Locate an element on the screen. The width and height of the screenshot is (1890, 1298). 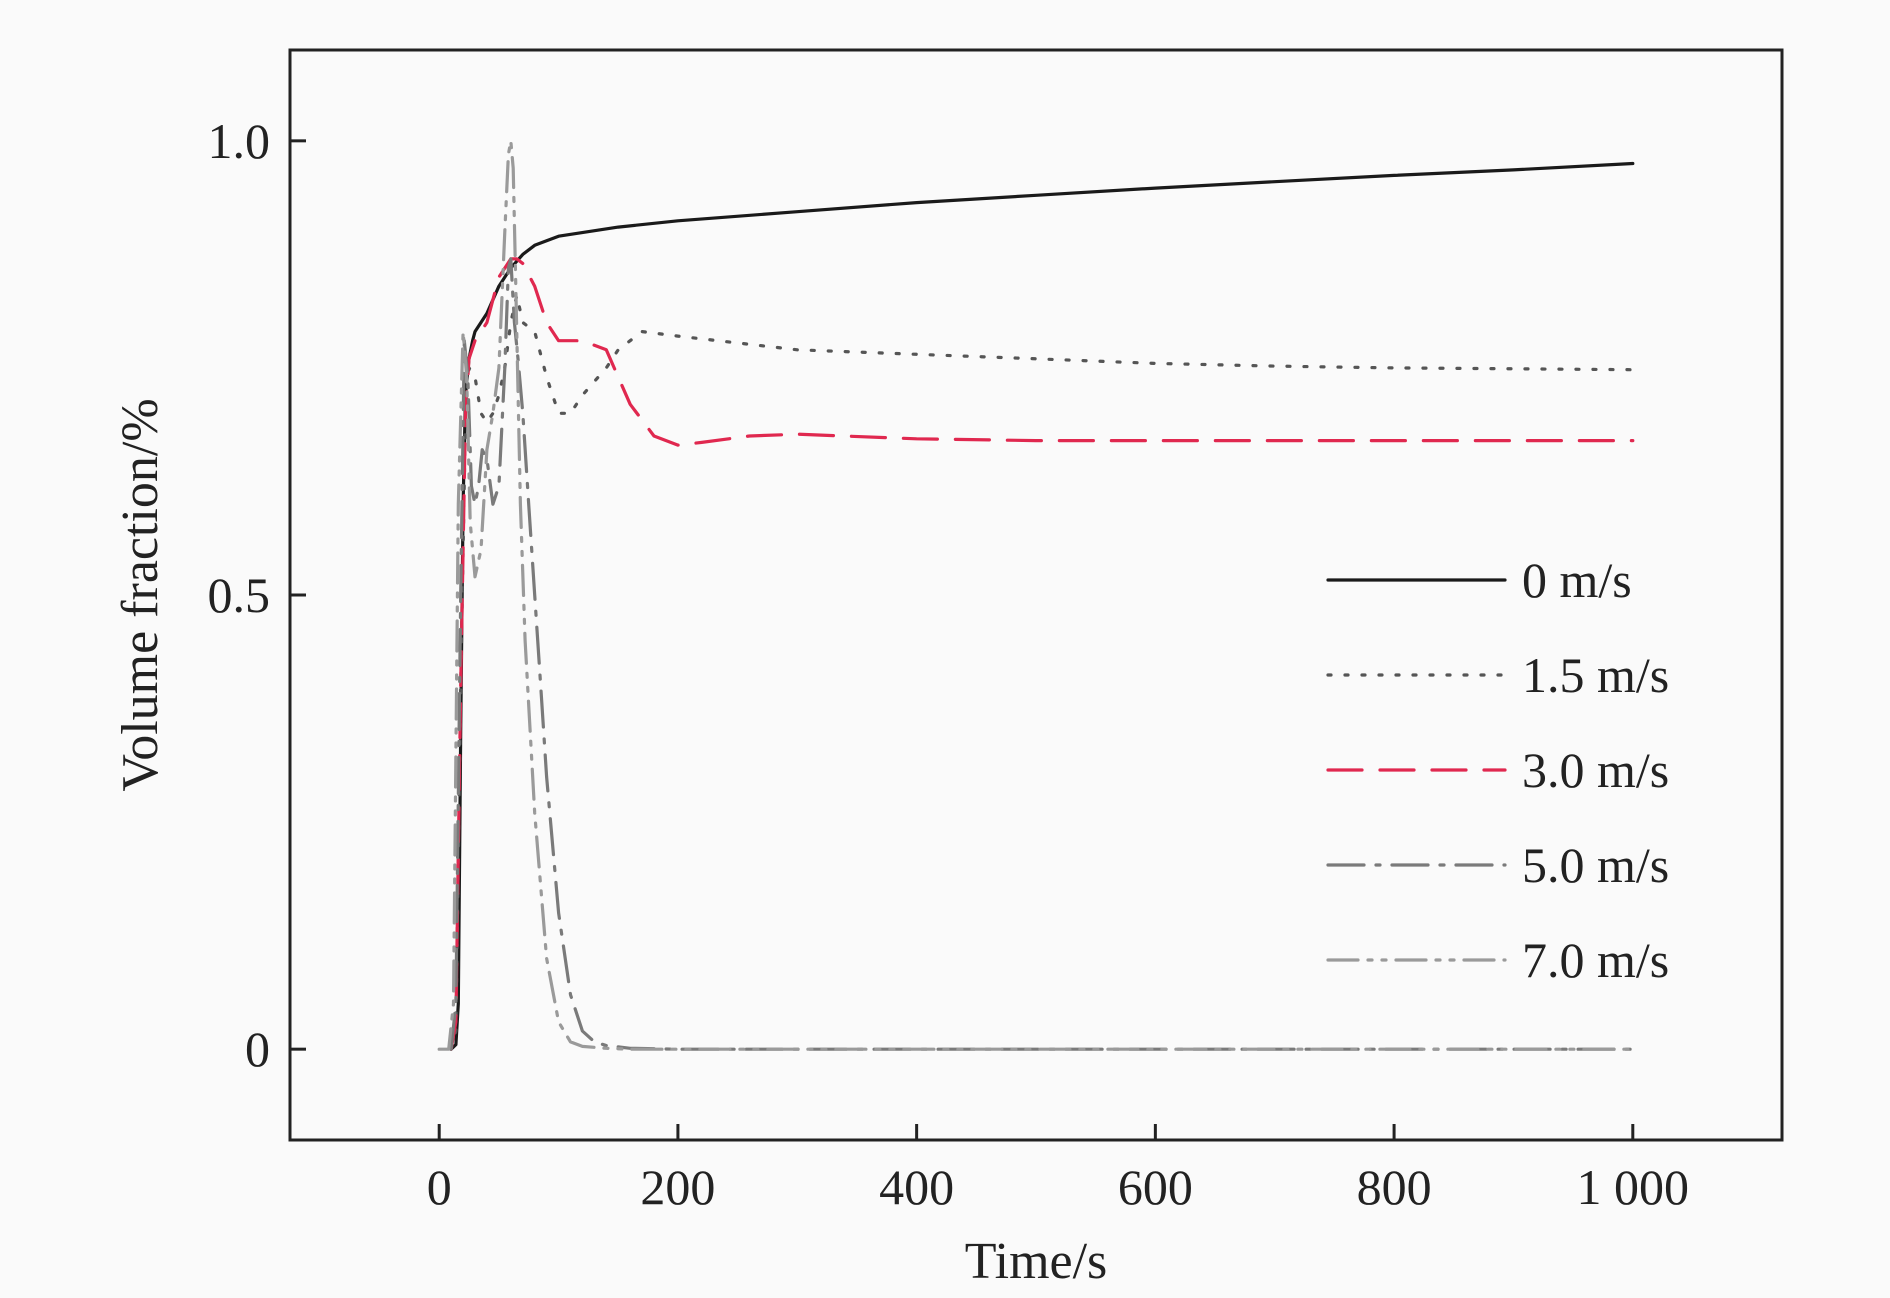
y-tick-label: 1.0 is located at coordinates (239, 141).